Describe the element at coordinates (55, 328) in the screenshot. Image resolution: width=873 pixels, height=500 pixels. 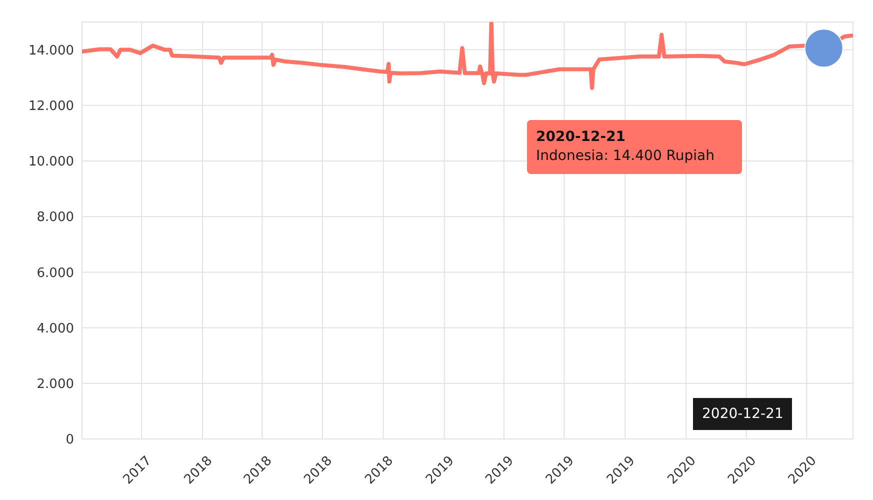
I see `y-tick-label: 4.000` at that location.